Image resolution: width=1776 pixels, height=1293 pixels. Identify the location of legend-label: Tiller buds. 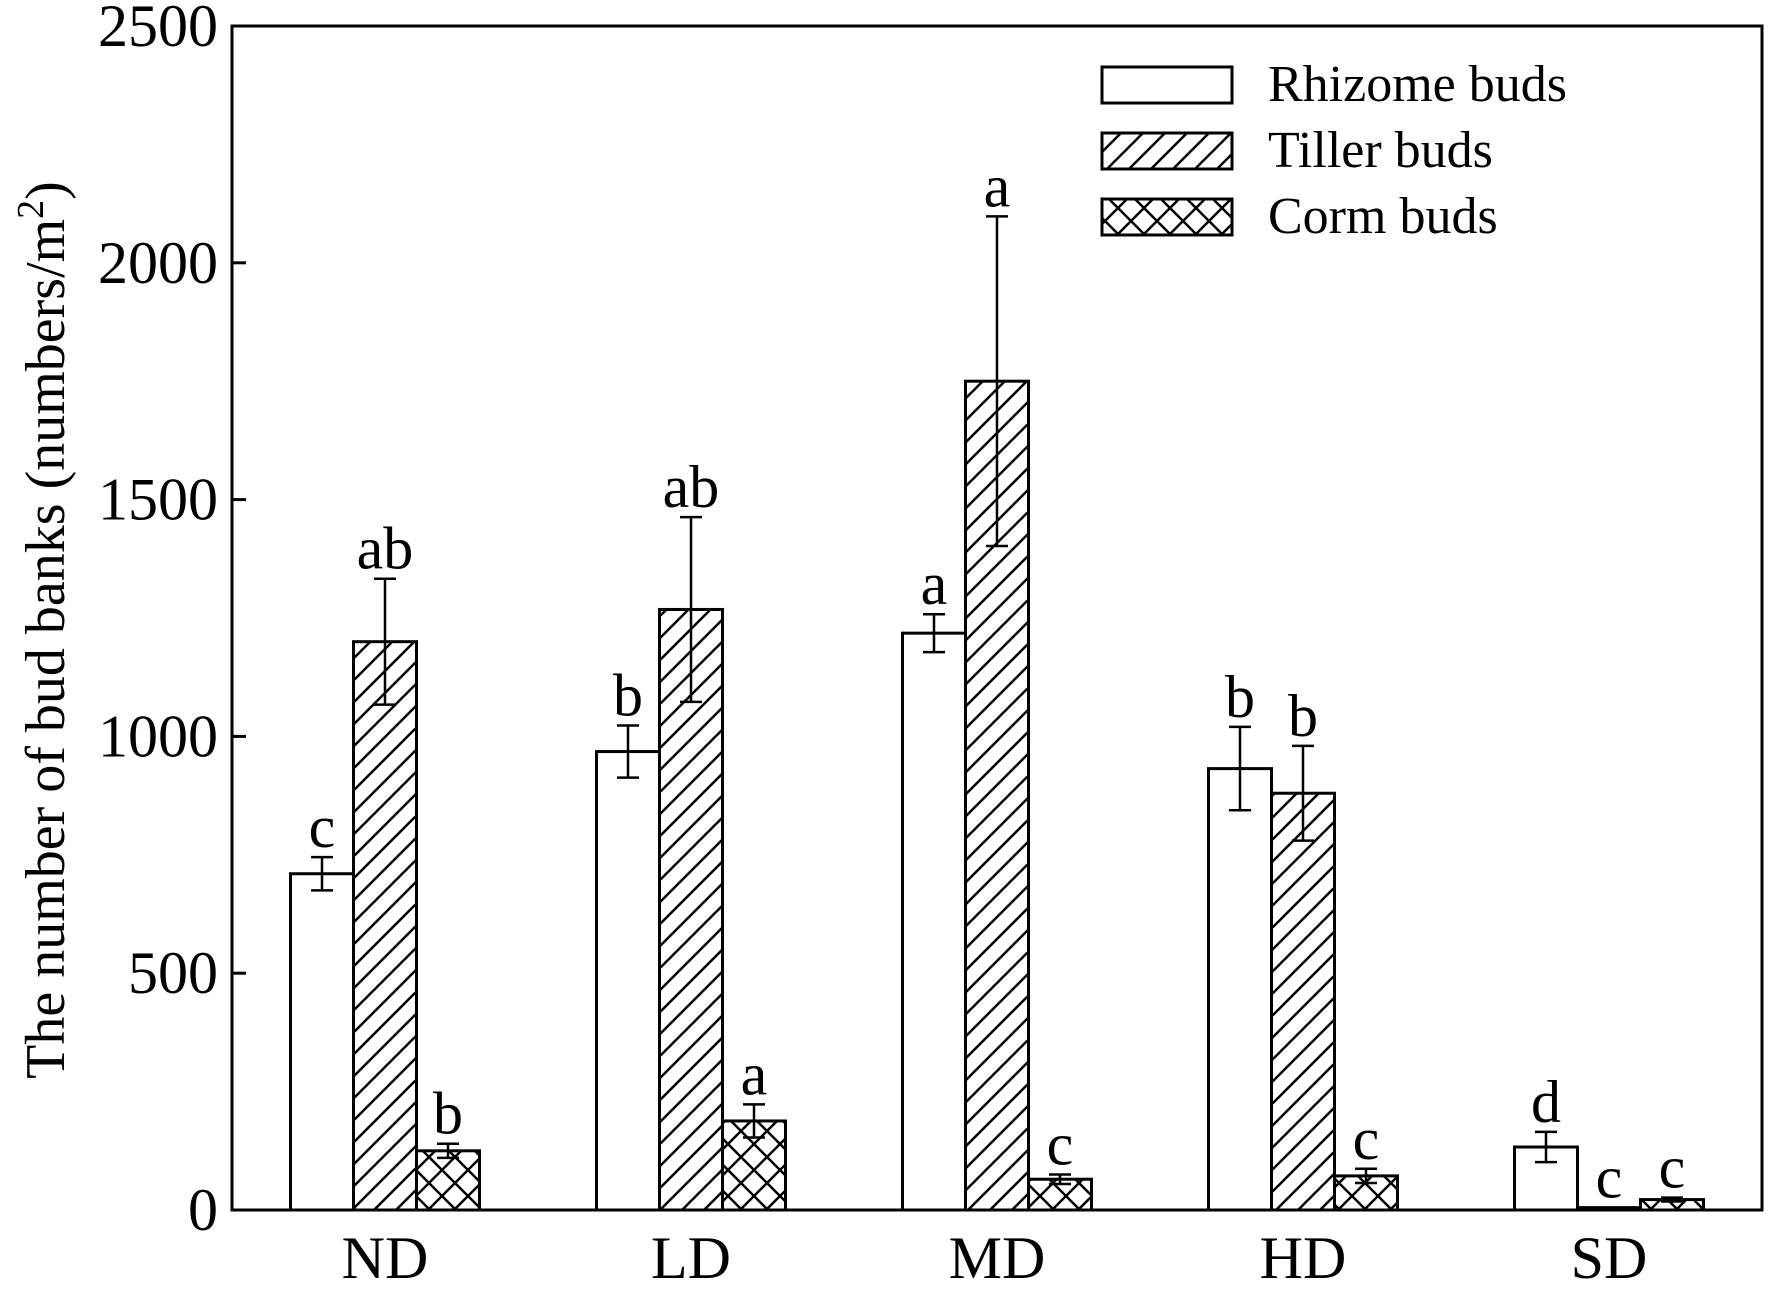
(1380, 150).